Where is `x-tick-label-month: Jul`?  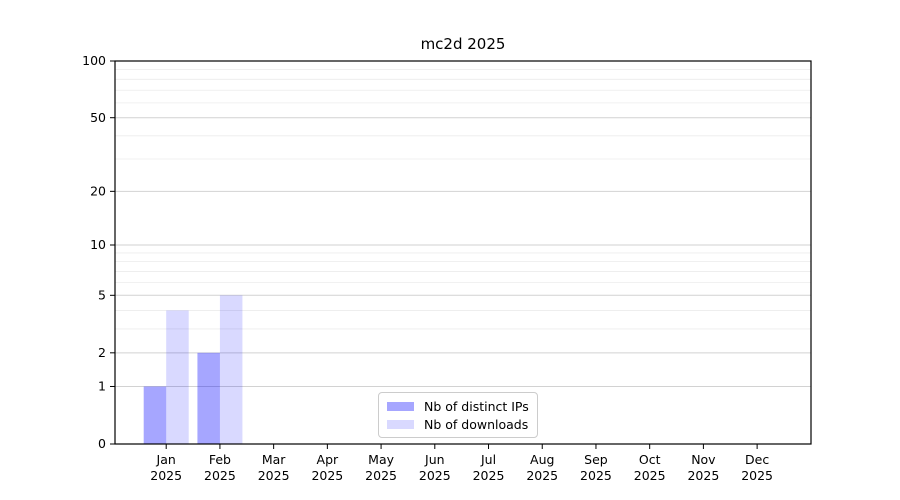
x-tick-label-month: Jul is located at coordinates (488, 459).